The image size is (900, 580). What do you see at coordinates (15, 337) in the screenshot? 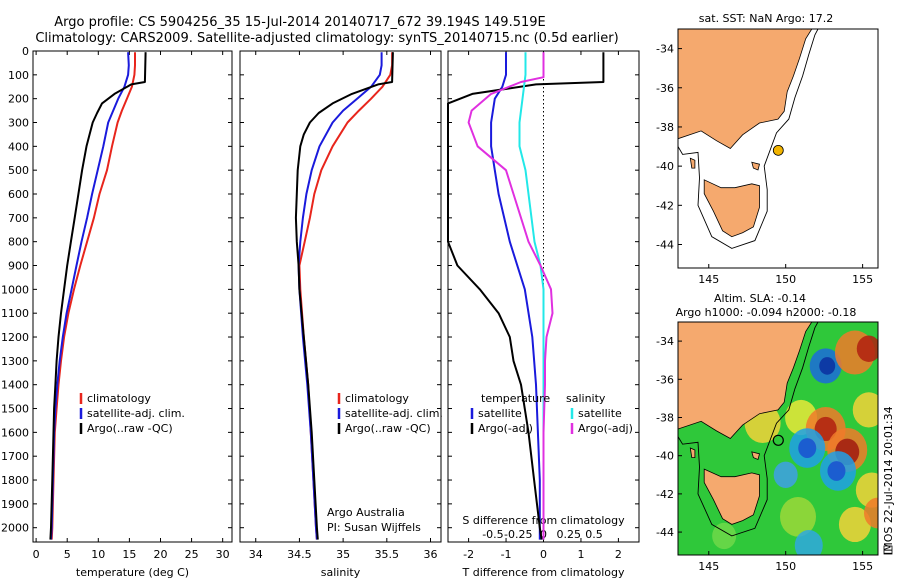
I see `depth-tick-label: 1200` at bounding box center [15, 337].